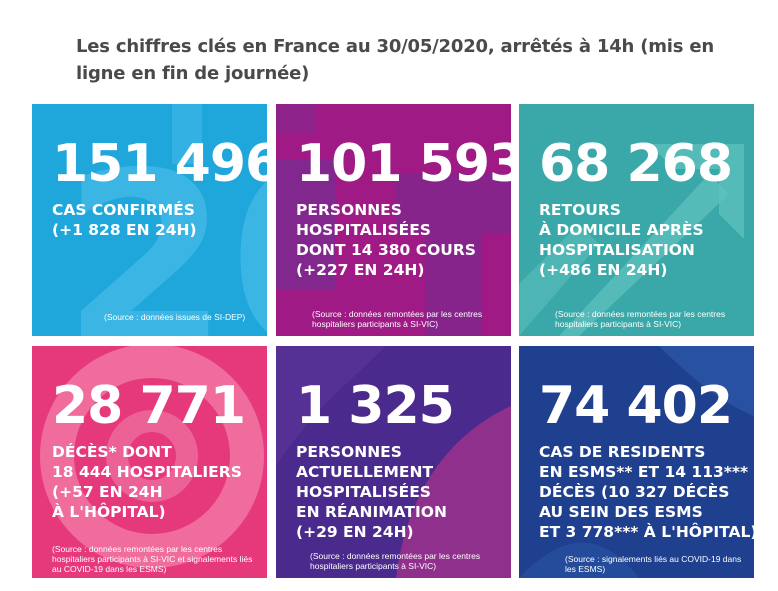 The image size is (778, 591). What do you see at coordinates (636, 164) in the screenshot?
I see `tile-number: 68 268` at bounding box center [636, 164].